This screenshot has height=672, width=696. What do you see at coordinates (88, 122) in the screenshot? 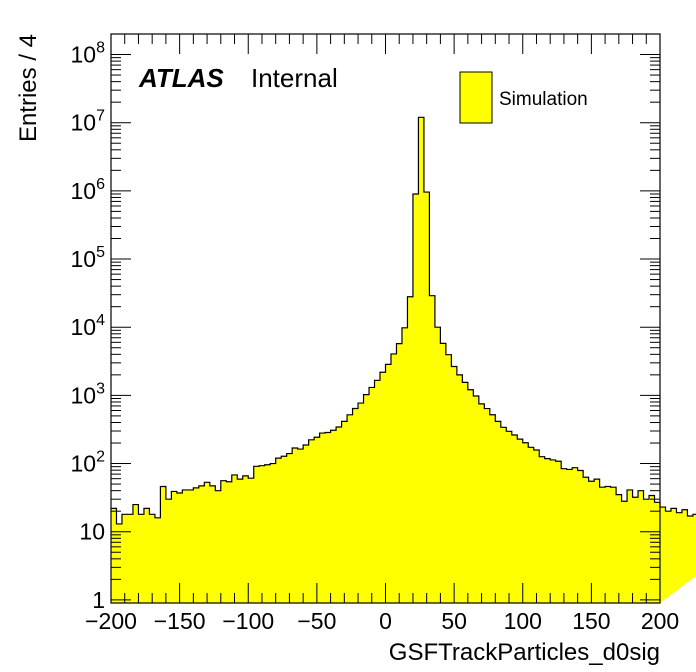
I see `y-tick-label: 10⁷` at bounding box center [88, 122].